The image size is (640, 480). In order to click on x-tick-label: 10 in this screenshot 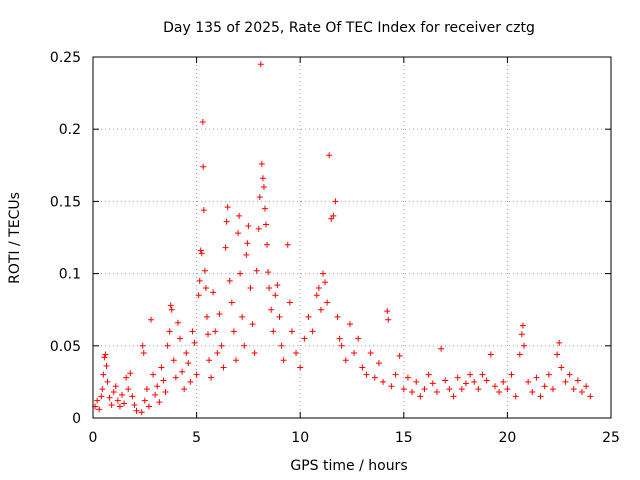, I will do `click(300, 438)`.